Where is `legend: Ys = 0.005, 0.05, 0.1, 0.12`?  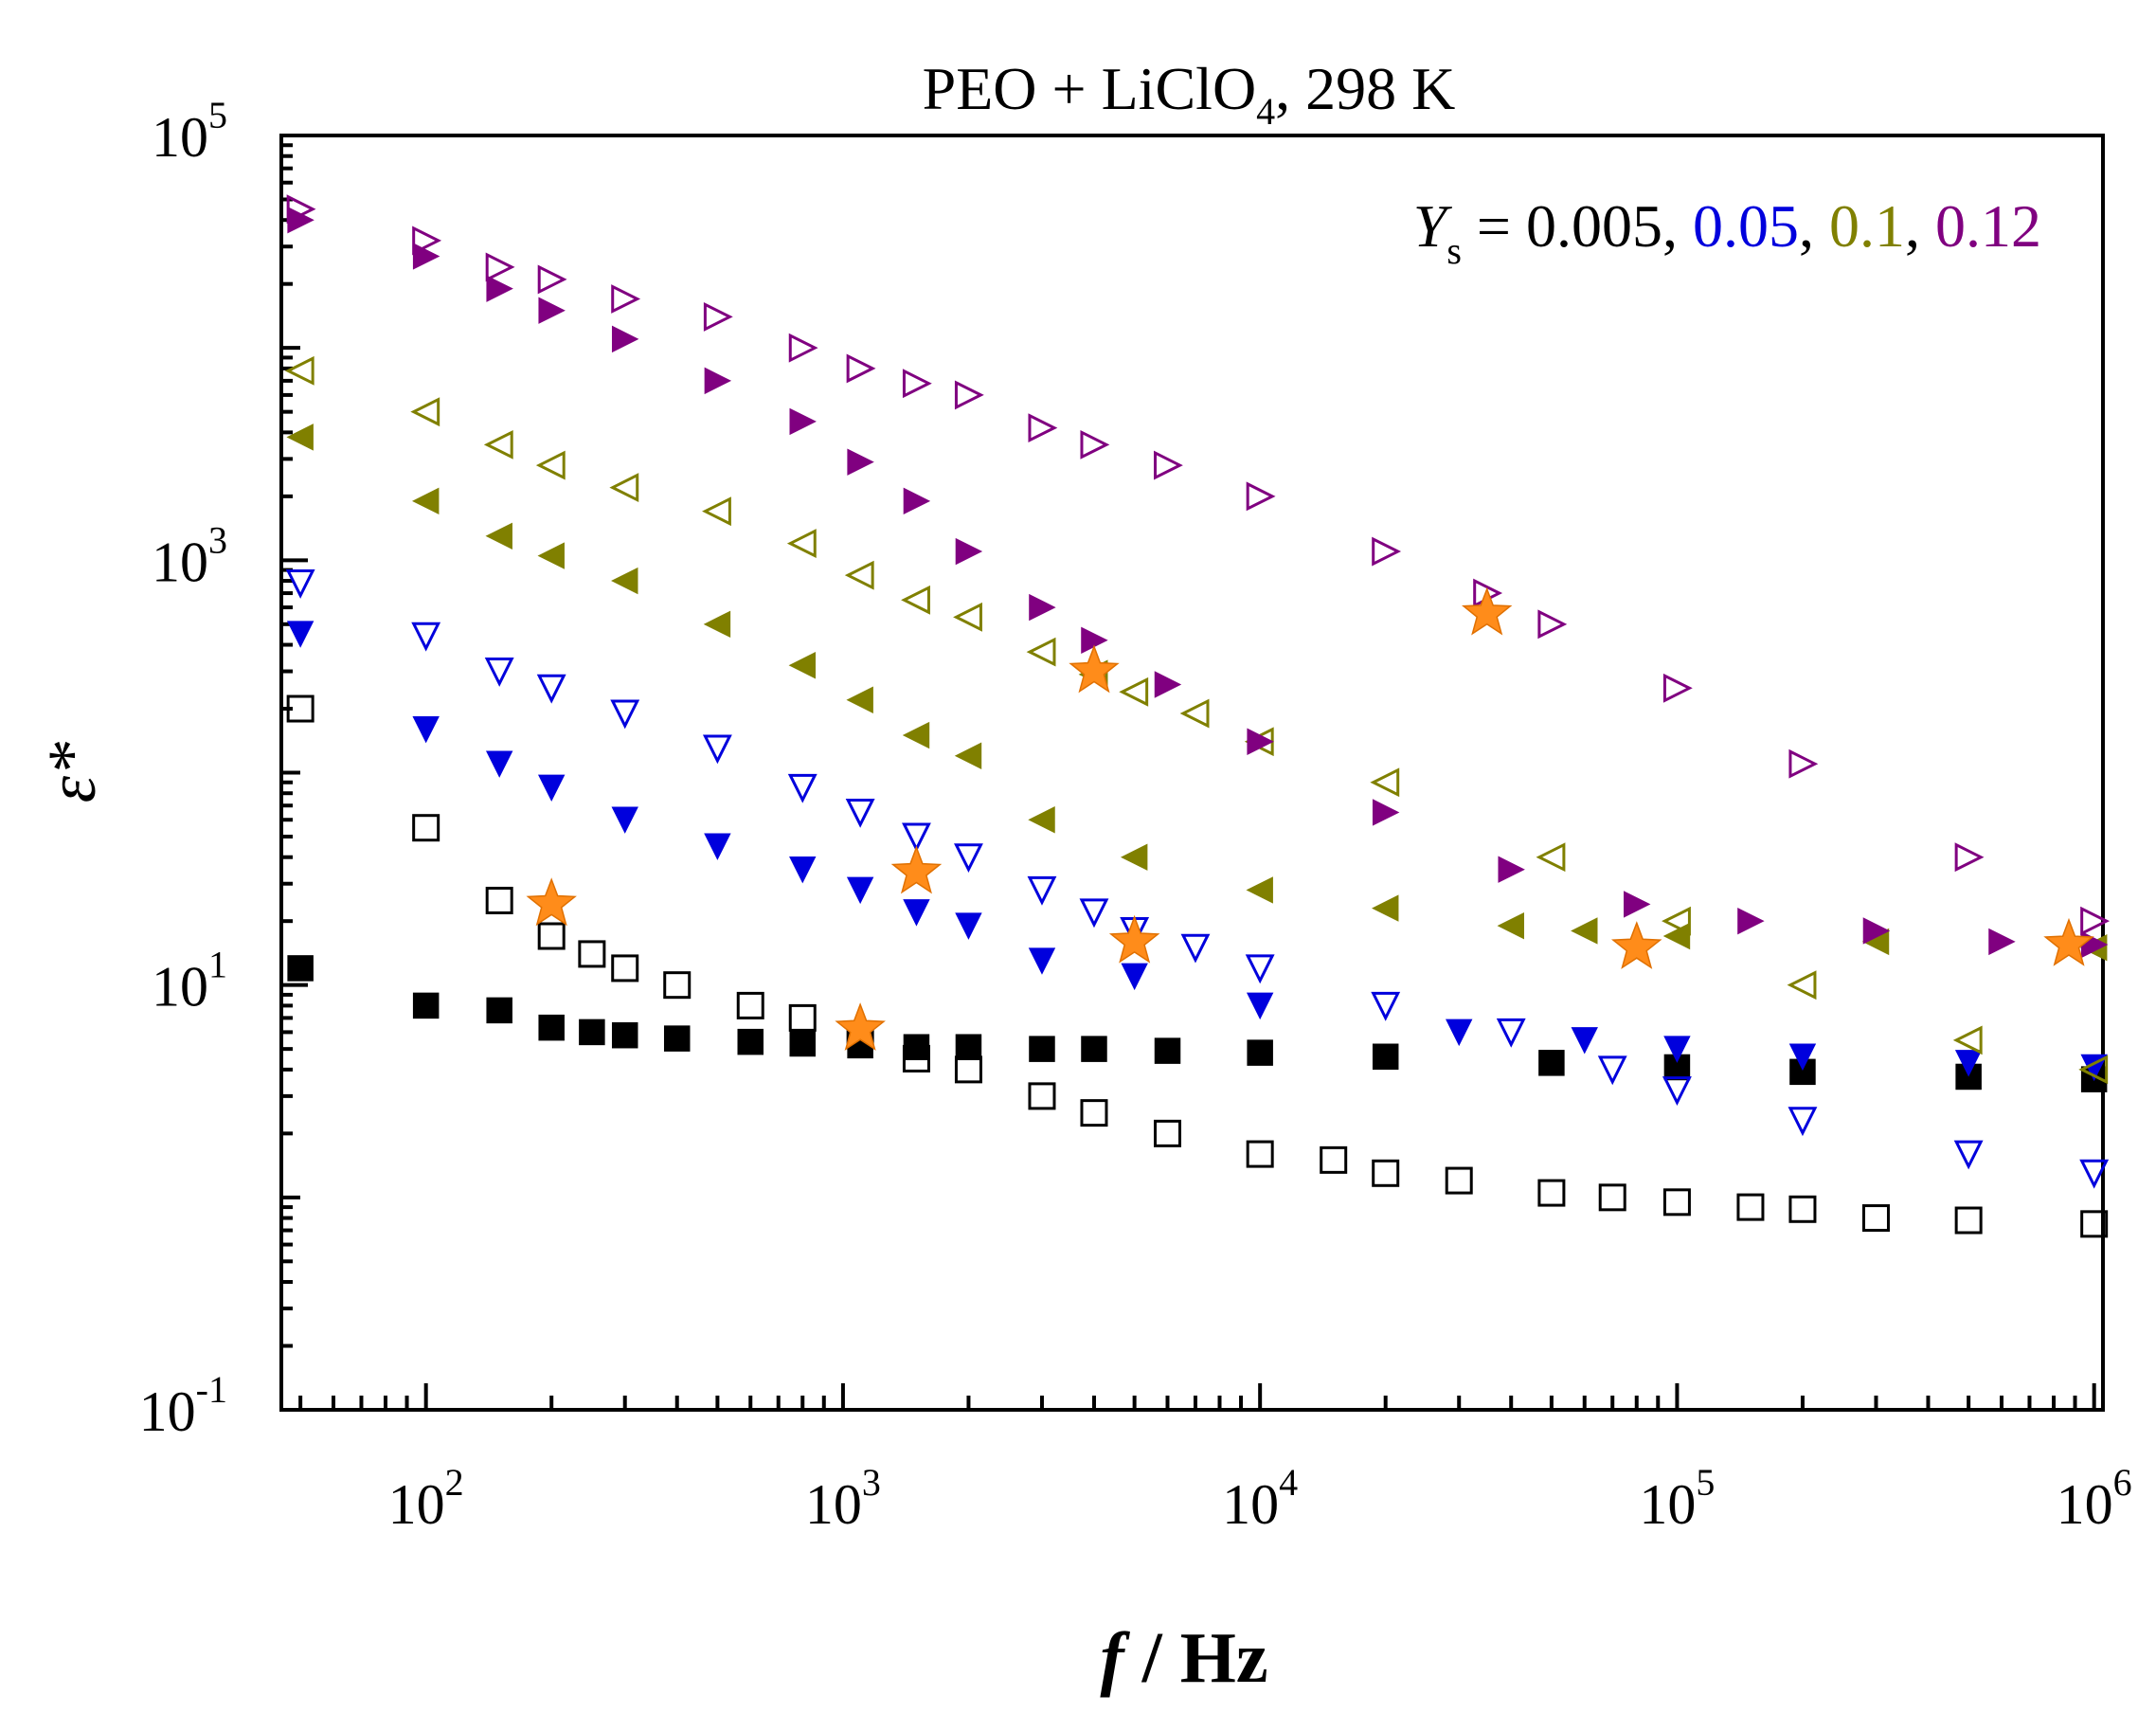
legend: Ys = 0.005, 0.05, 0.1, 0.12 is located at coordinates (1727, 232).